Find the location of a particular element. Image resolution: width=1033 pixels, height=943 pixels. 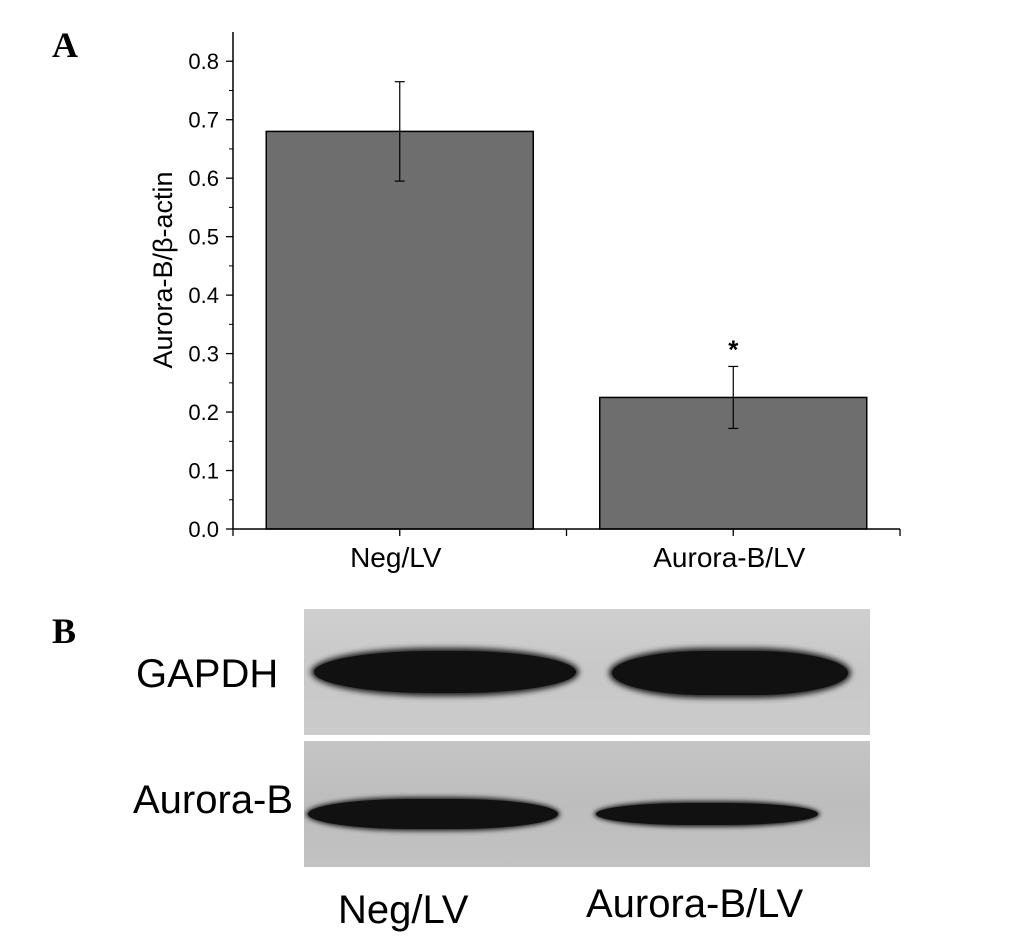

y-tick-label: 0.6 is located at coordinates (203, 178).